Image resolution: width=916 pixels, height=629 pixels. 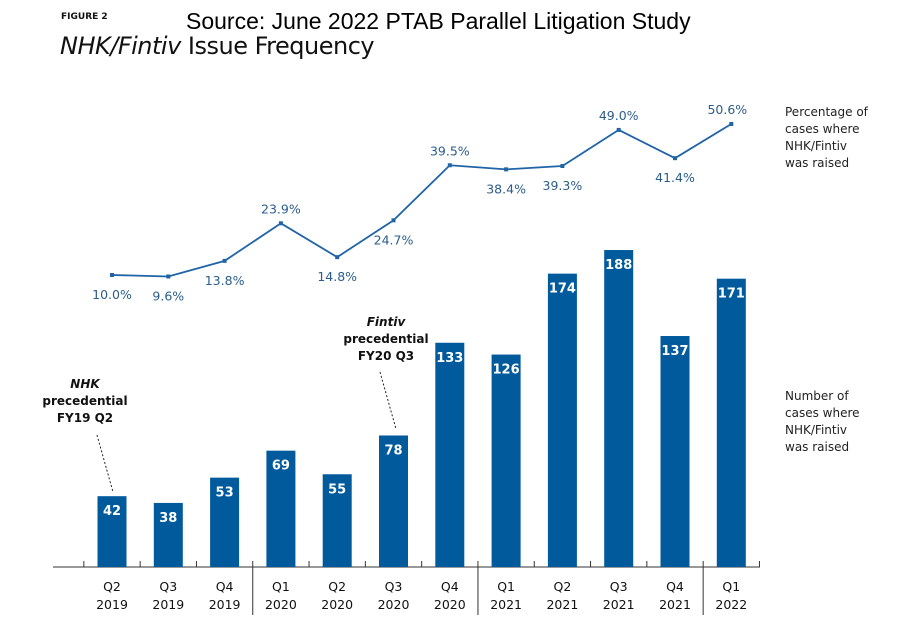 I want to click on bar-value-label: 78, so click(x=393, y=450).